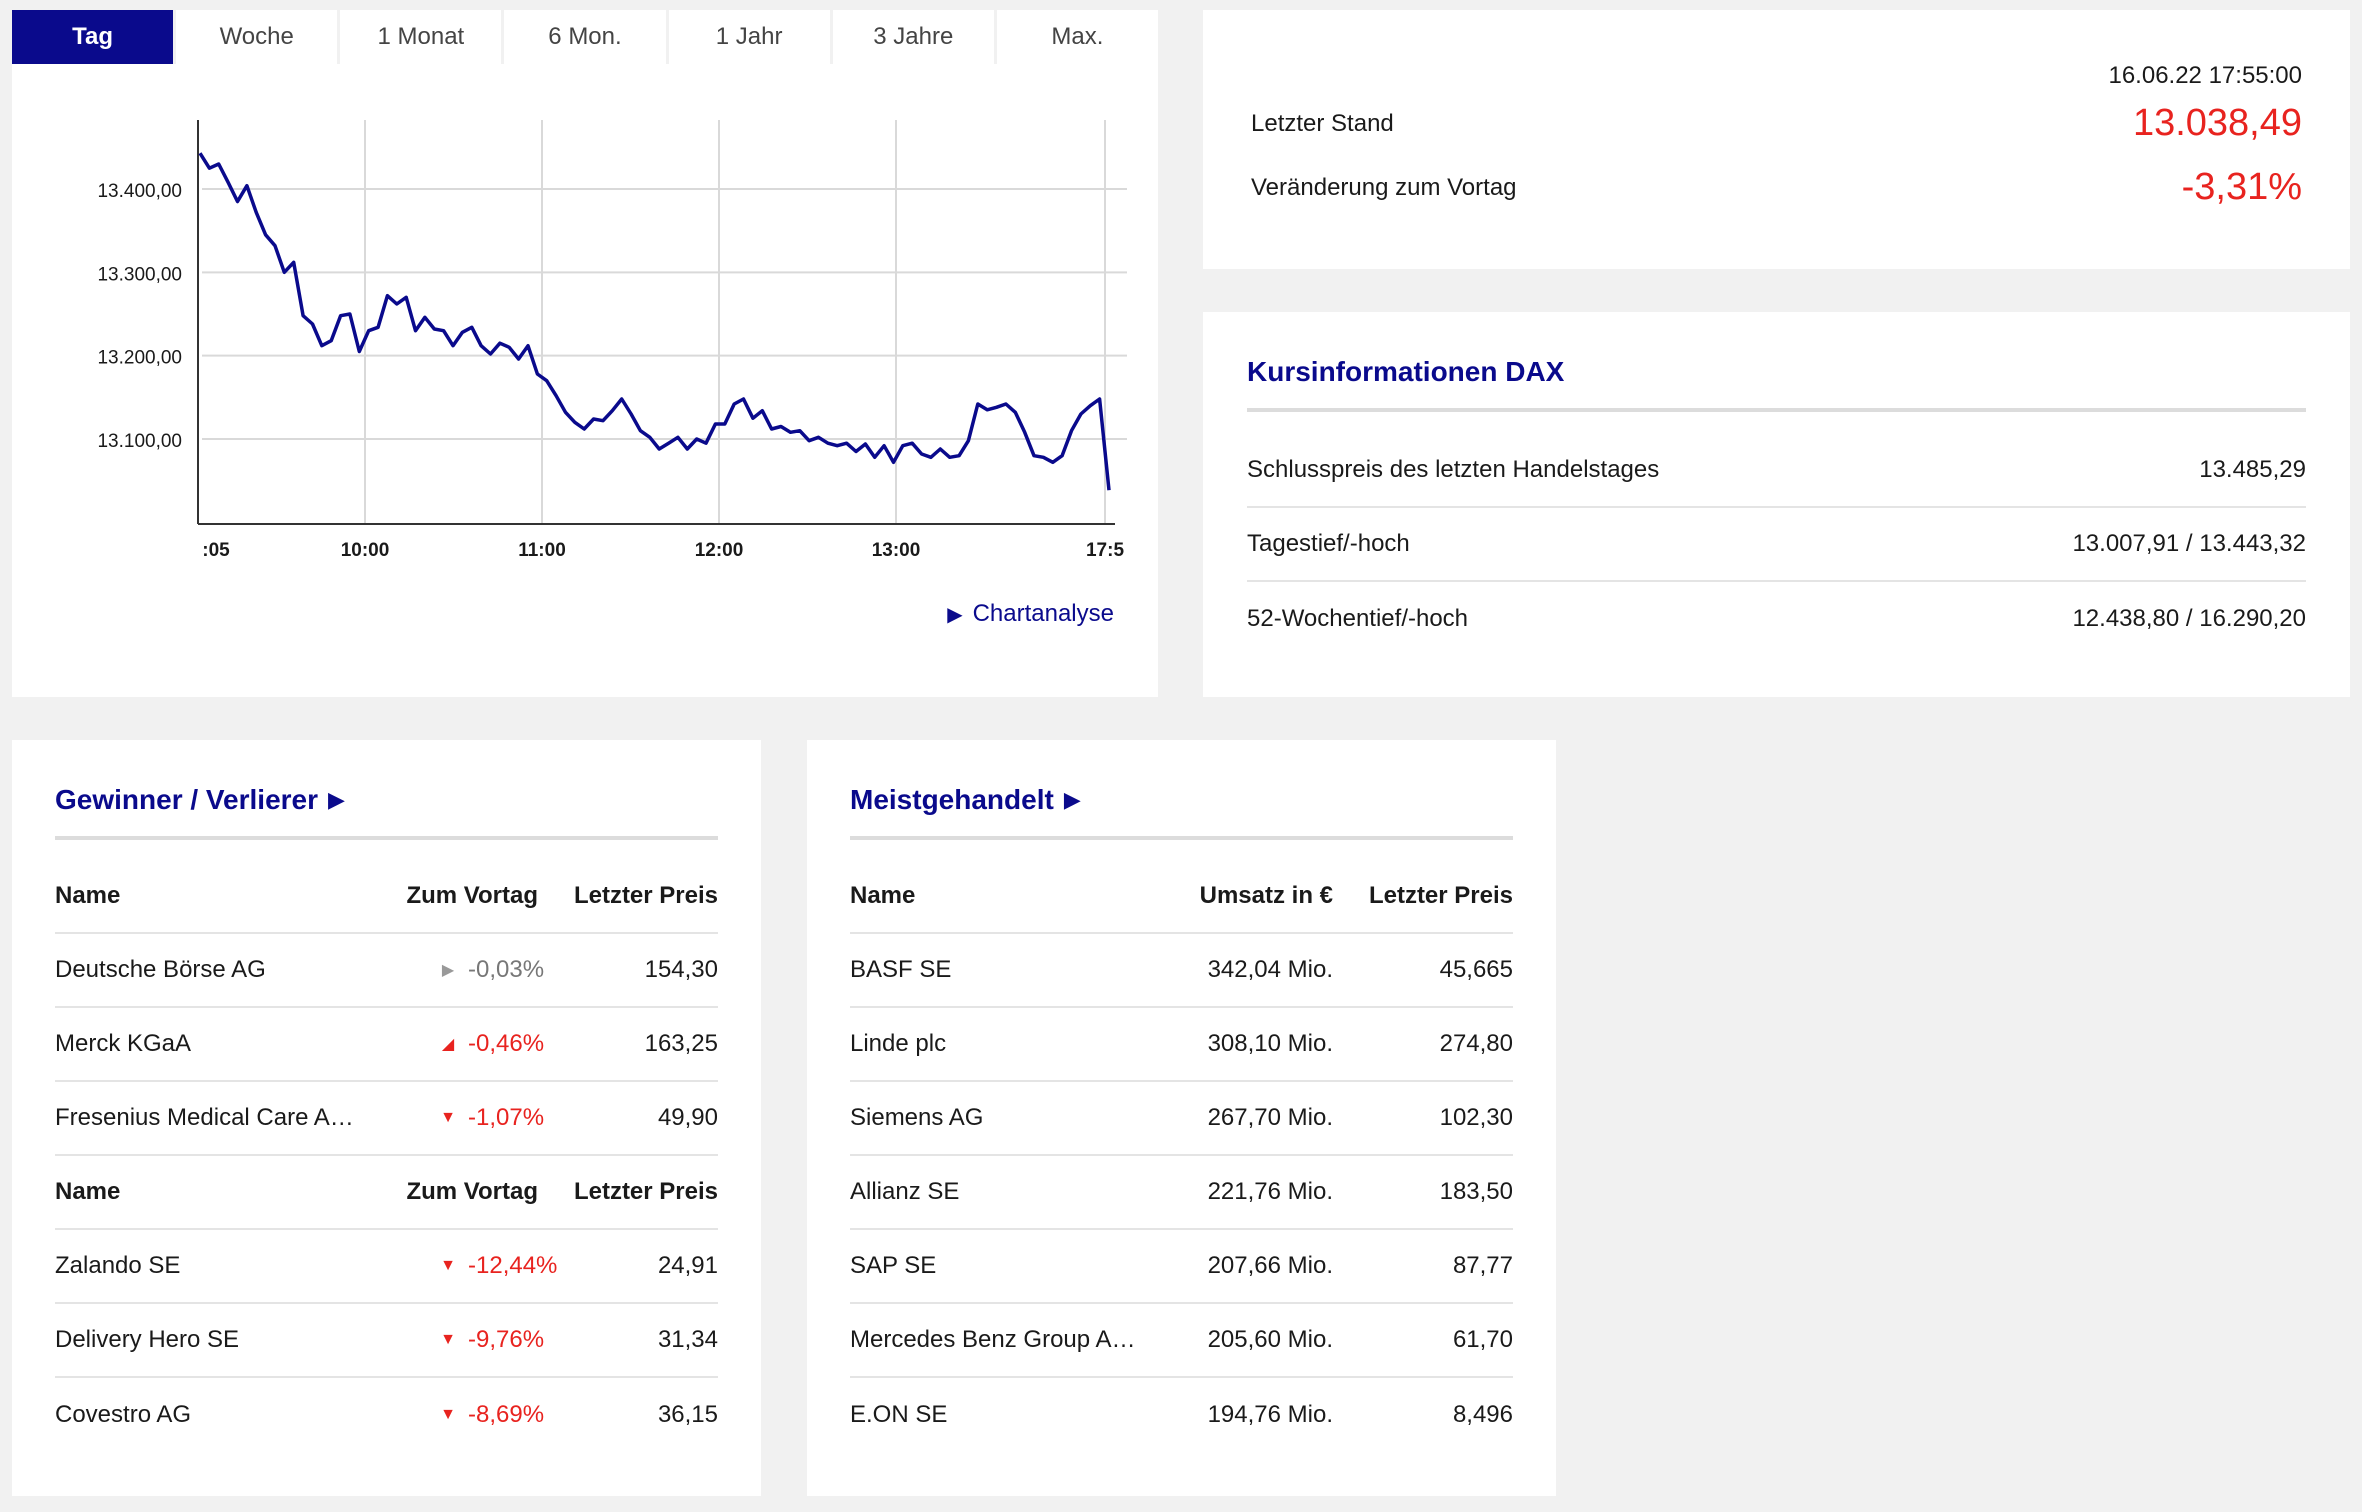  What do you see at coordinates (1266, 895) in the screenshot?
I see `col-volume: Umsatz in €` at bounding box center [1266, 895].